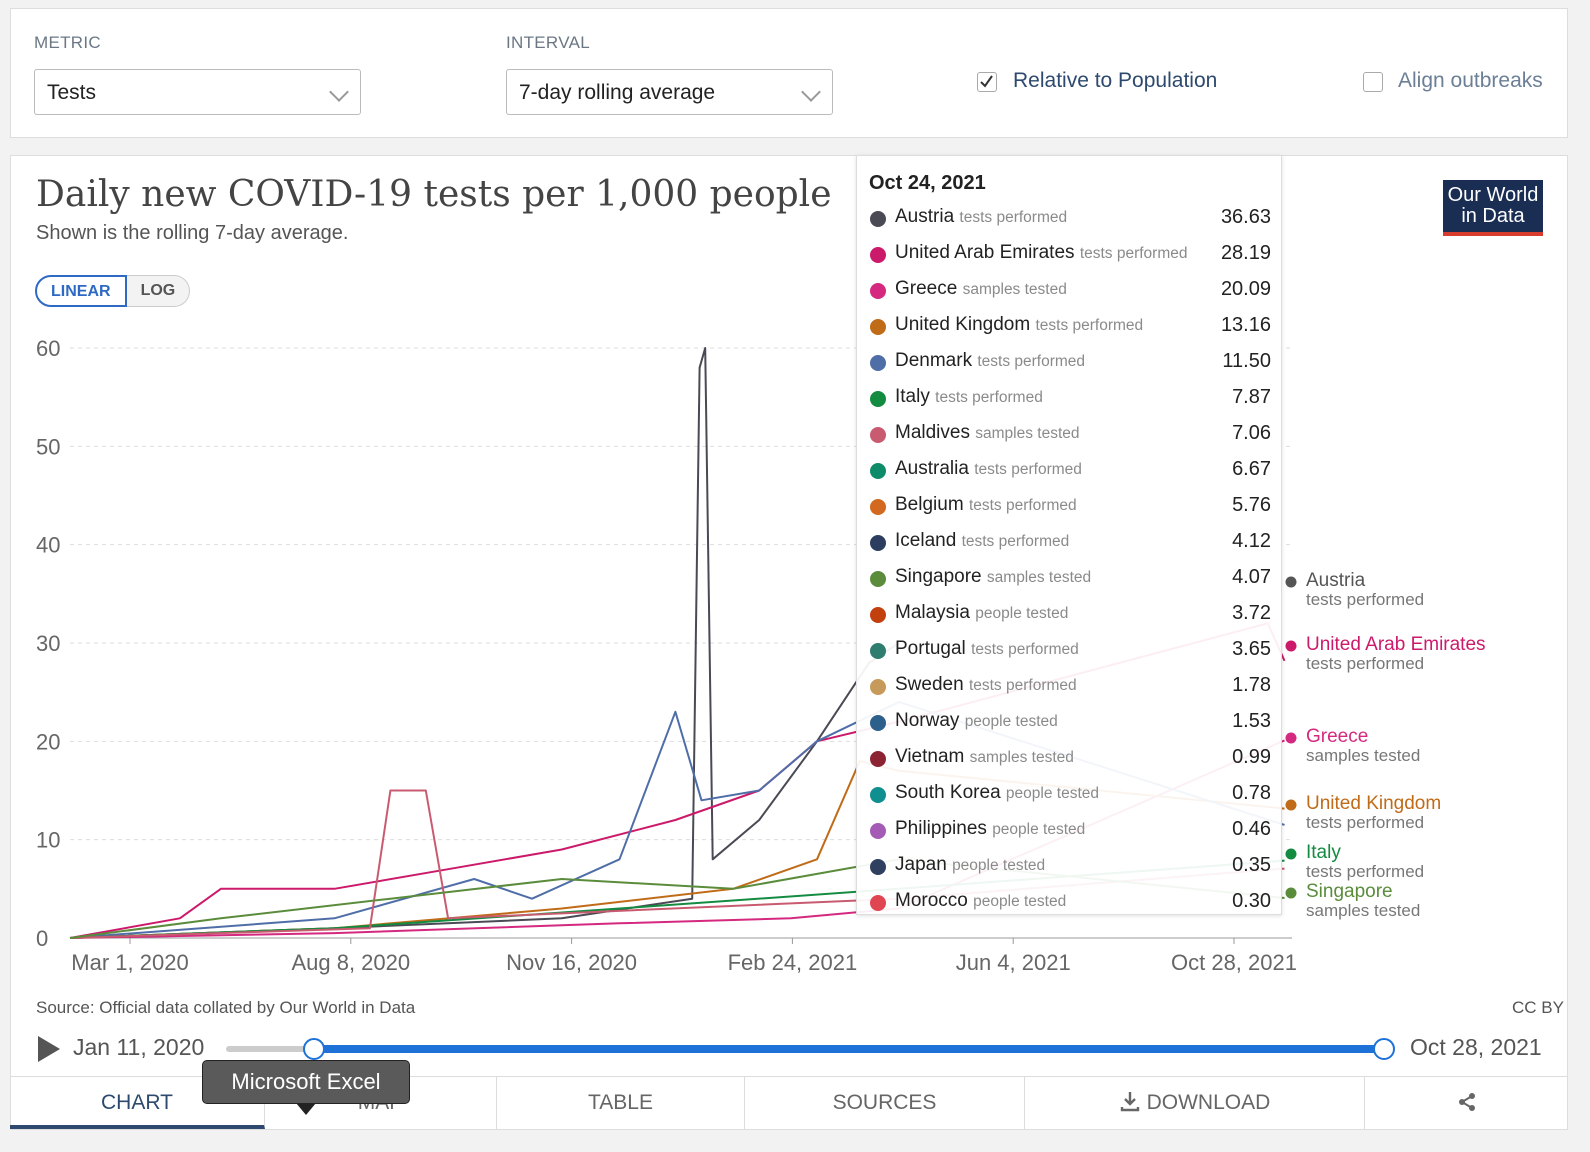  I want to click on tooltip-series-value: 3.72, so click(1251, 613).